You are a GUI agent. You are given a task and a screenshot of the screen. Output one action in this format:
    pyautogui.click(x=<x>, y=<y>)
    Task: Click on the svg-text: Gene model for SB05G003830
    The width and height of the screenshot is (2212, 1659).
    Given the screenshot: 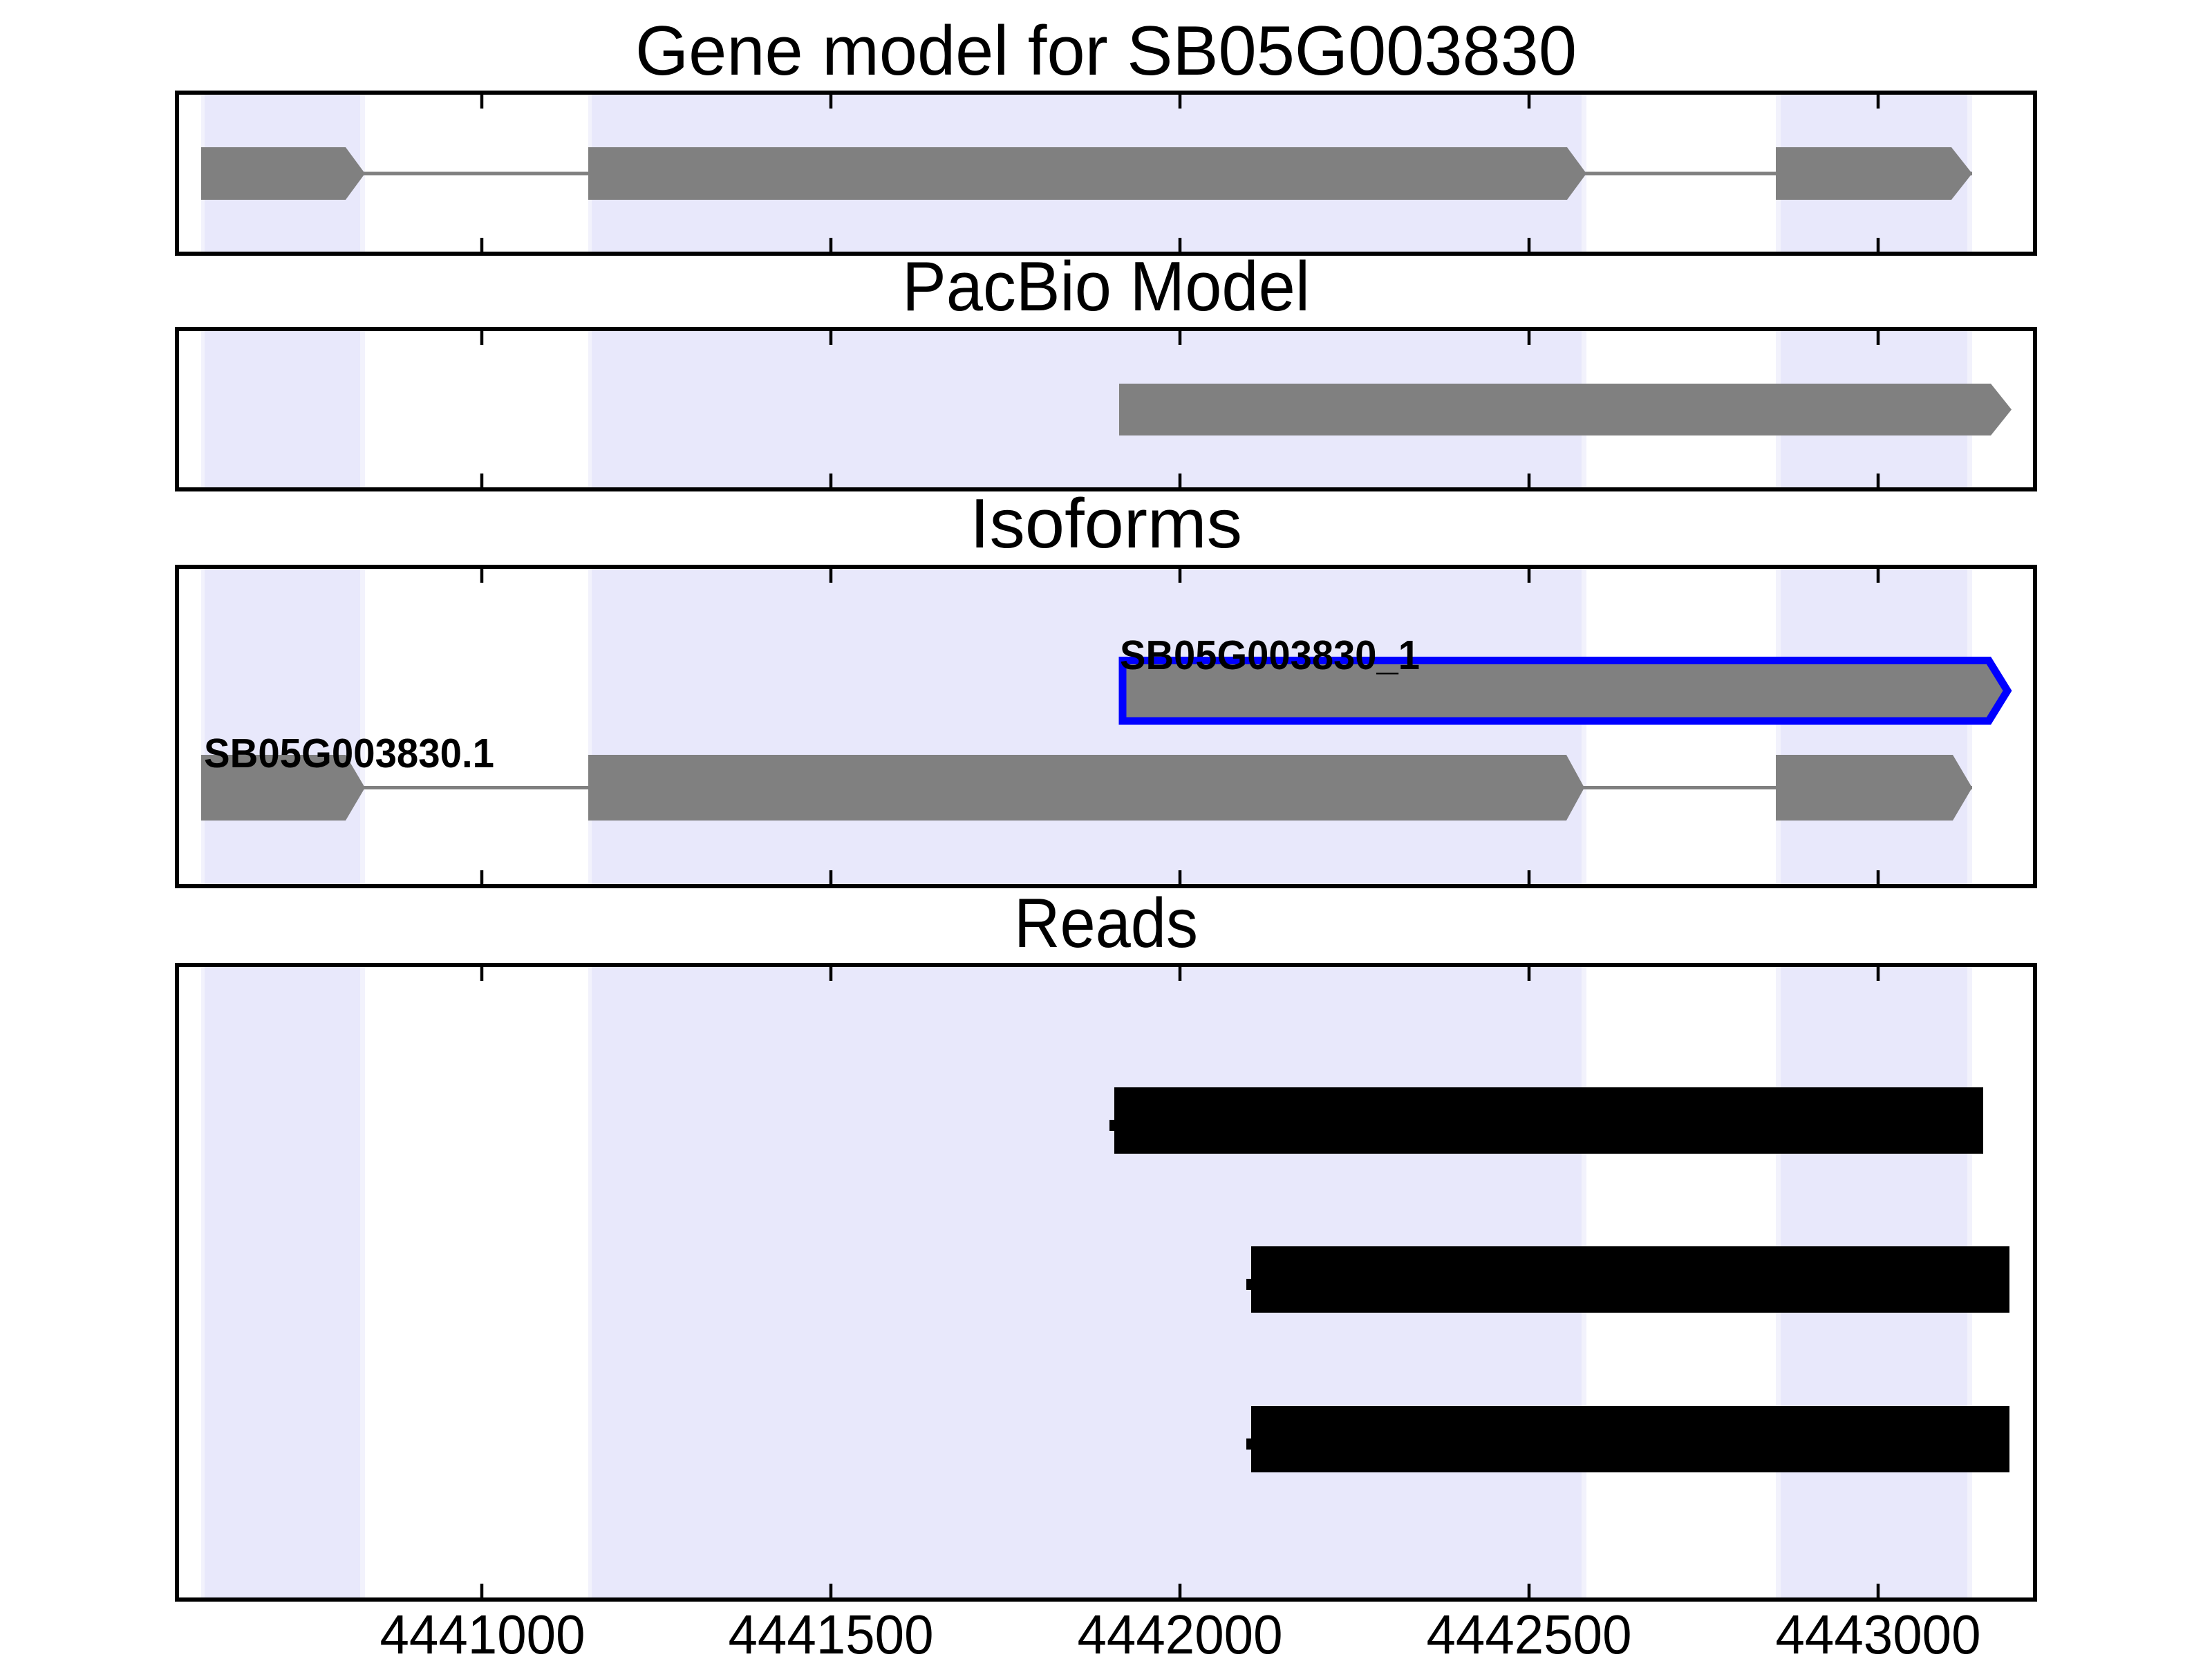 What is the action you would take?
    pyautogui.click(x=1106, y=51)
    